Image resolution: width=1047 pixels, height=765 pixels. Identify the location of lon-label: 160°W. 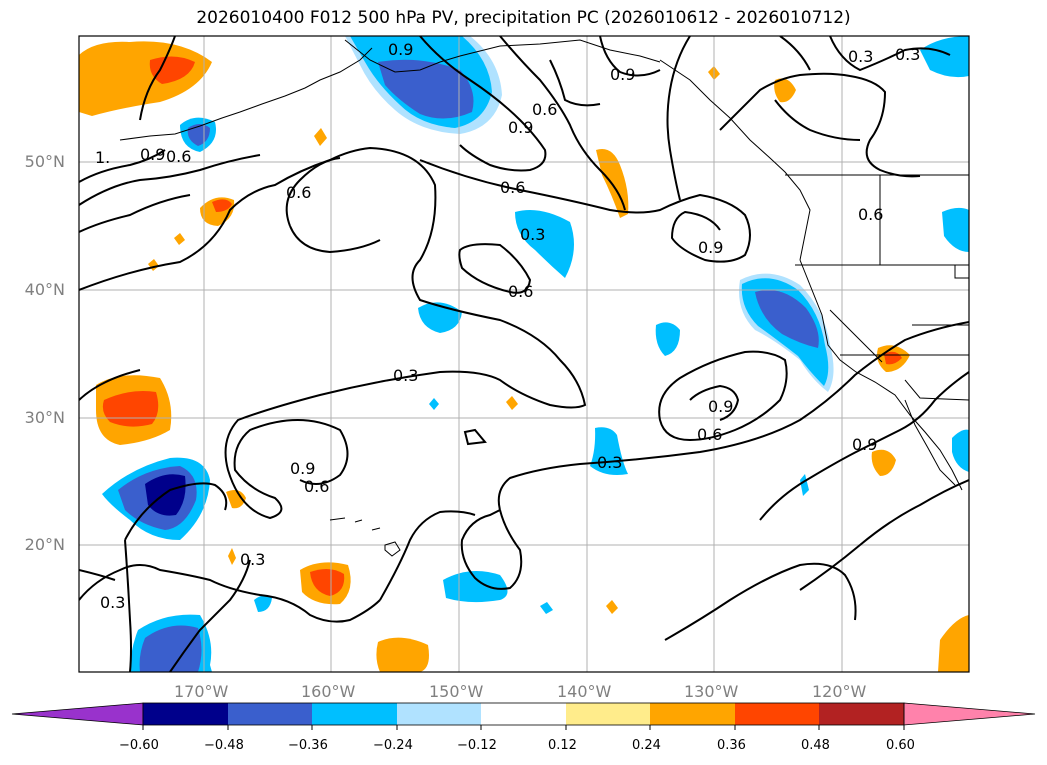
(328, 691).